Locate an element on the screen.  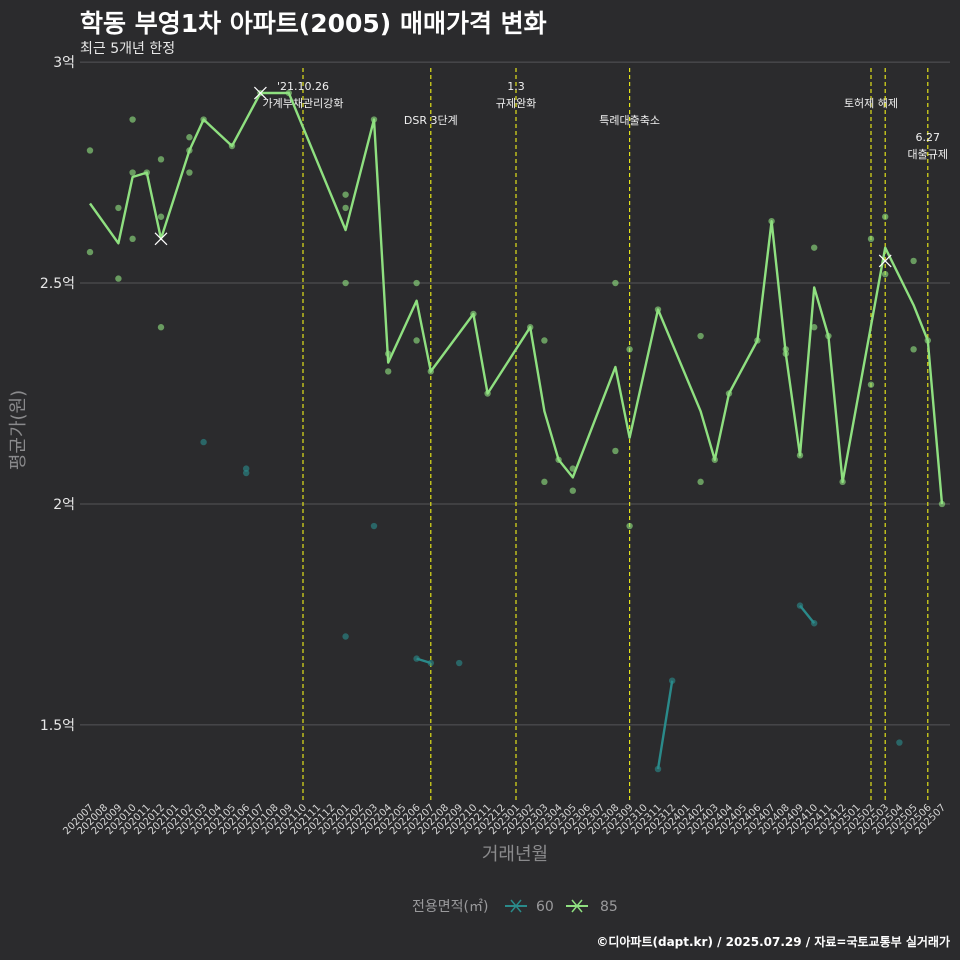
y-tick-label: 2억 is located at coordinates (64, 505).